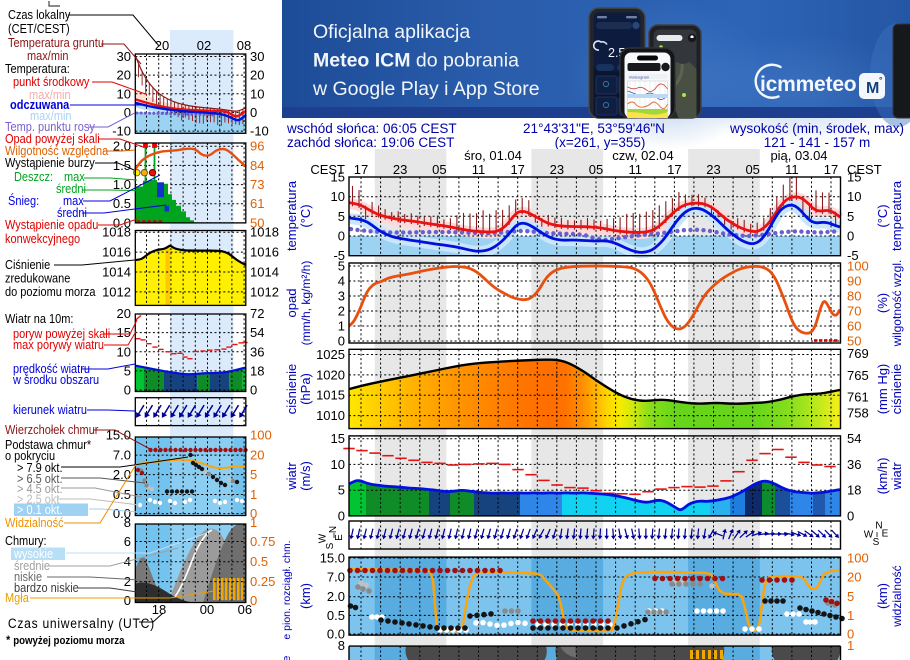  Describe the element at coordinates (122, 184) in the screenshot. I see `svg-text: 1.0` at that location.